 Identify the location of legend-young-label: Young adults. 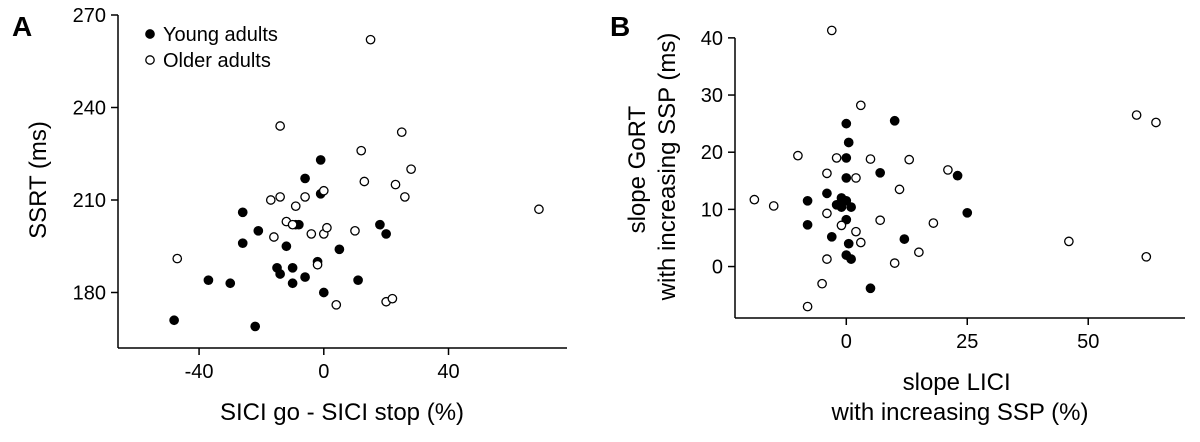
(220, 35).